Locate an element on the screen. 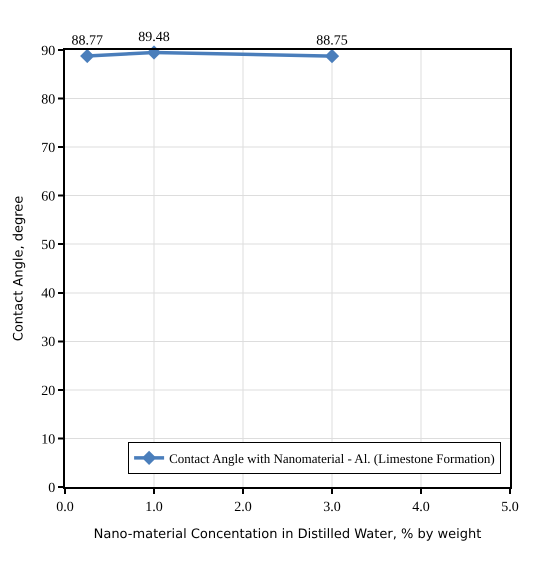 The image size is (540, 562). y-tick-label: 30 is located at coordinates (48, 342).